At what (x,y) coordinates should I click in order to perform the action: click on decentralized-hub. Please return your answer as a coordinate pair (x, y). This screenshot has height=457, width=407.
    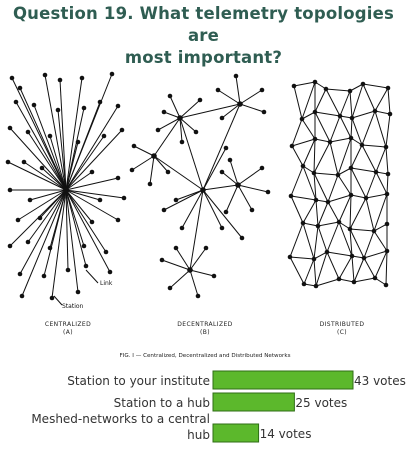
    Looking at the image, I should click on (203, 190).